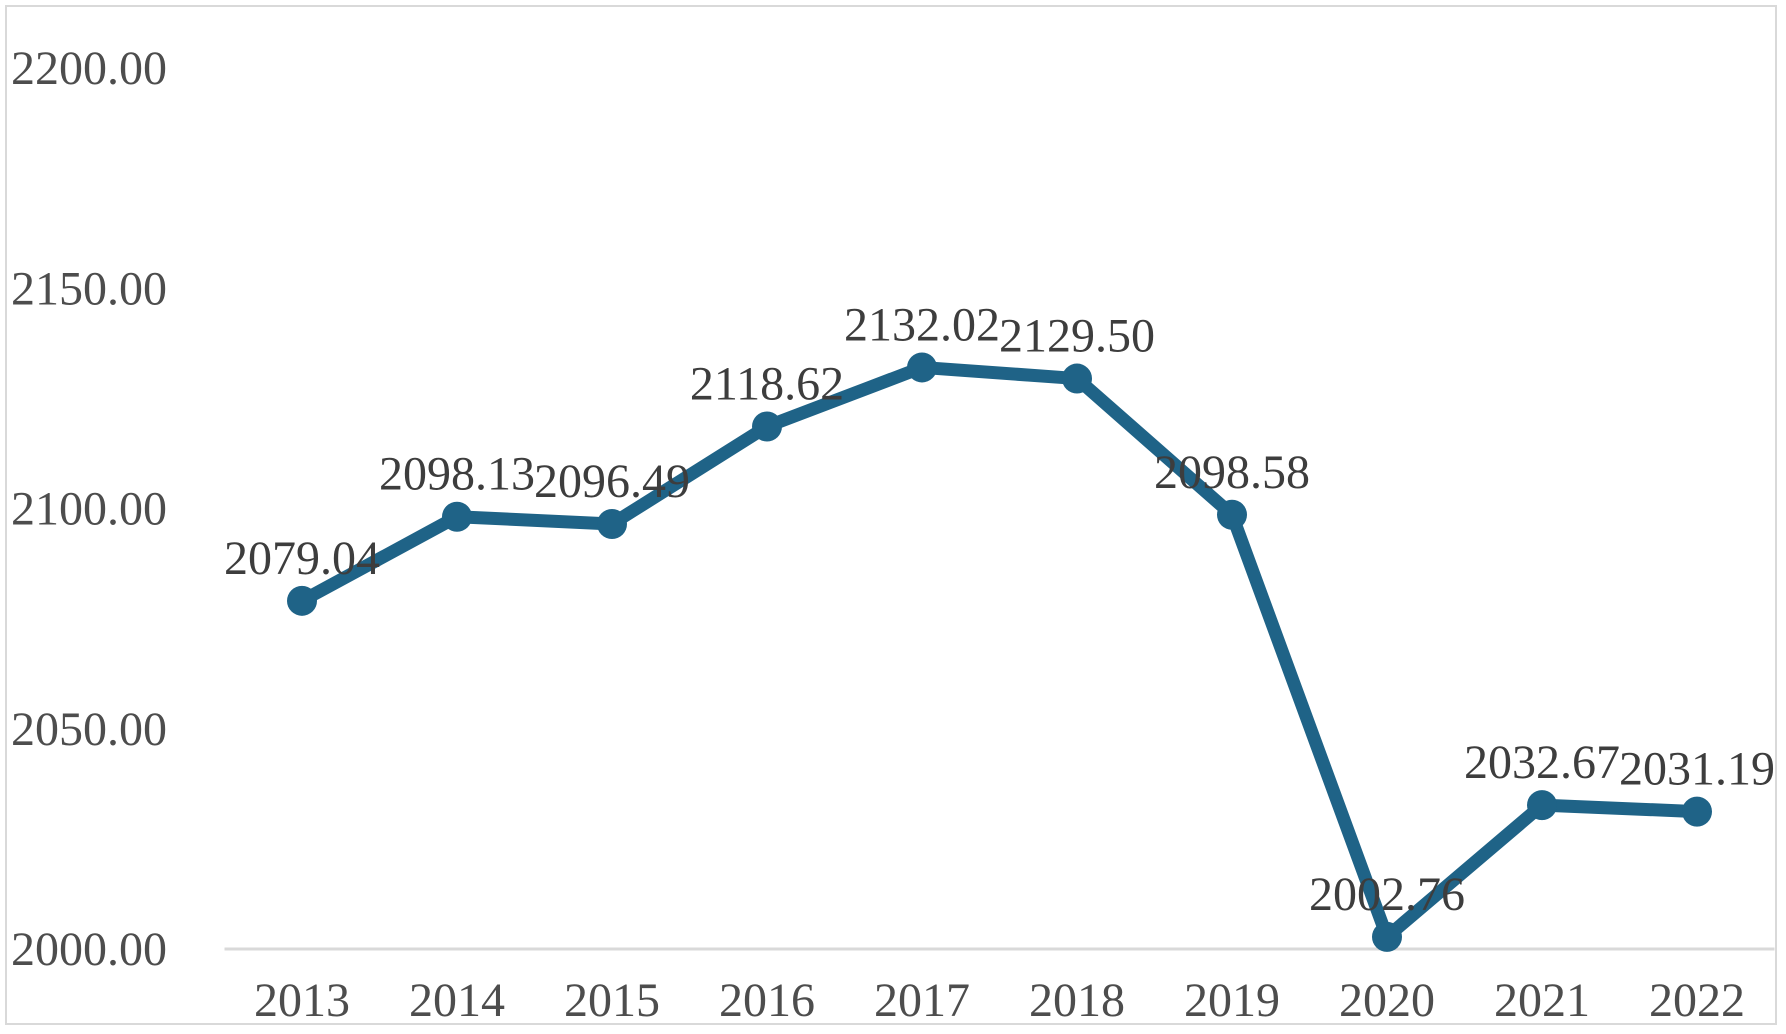  What do you see at coordinates (922, 998) in the screenshot?
I see `x-axis-tick-label: 2017` at bounding box center [922, 998].